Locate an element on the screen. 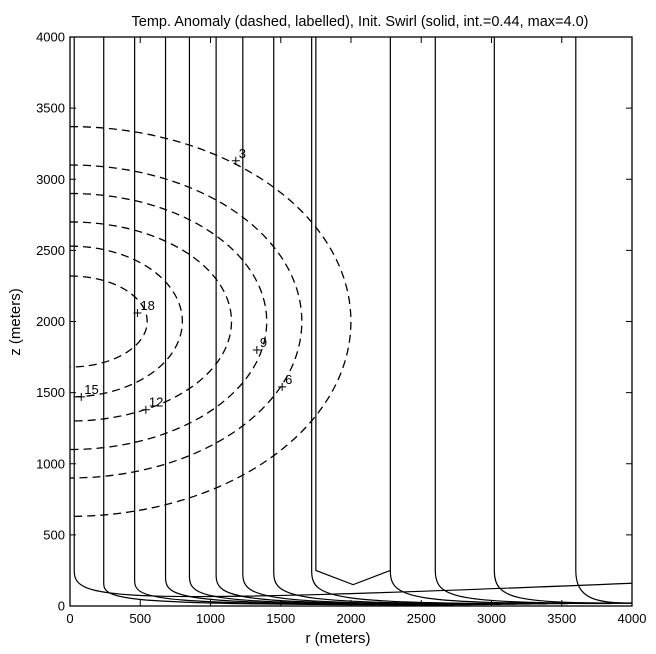  x-tick-label: 2500 is located at coordinates (421, 618).